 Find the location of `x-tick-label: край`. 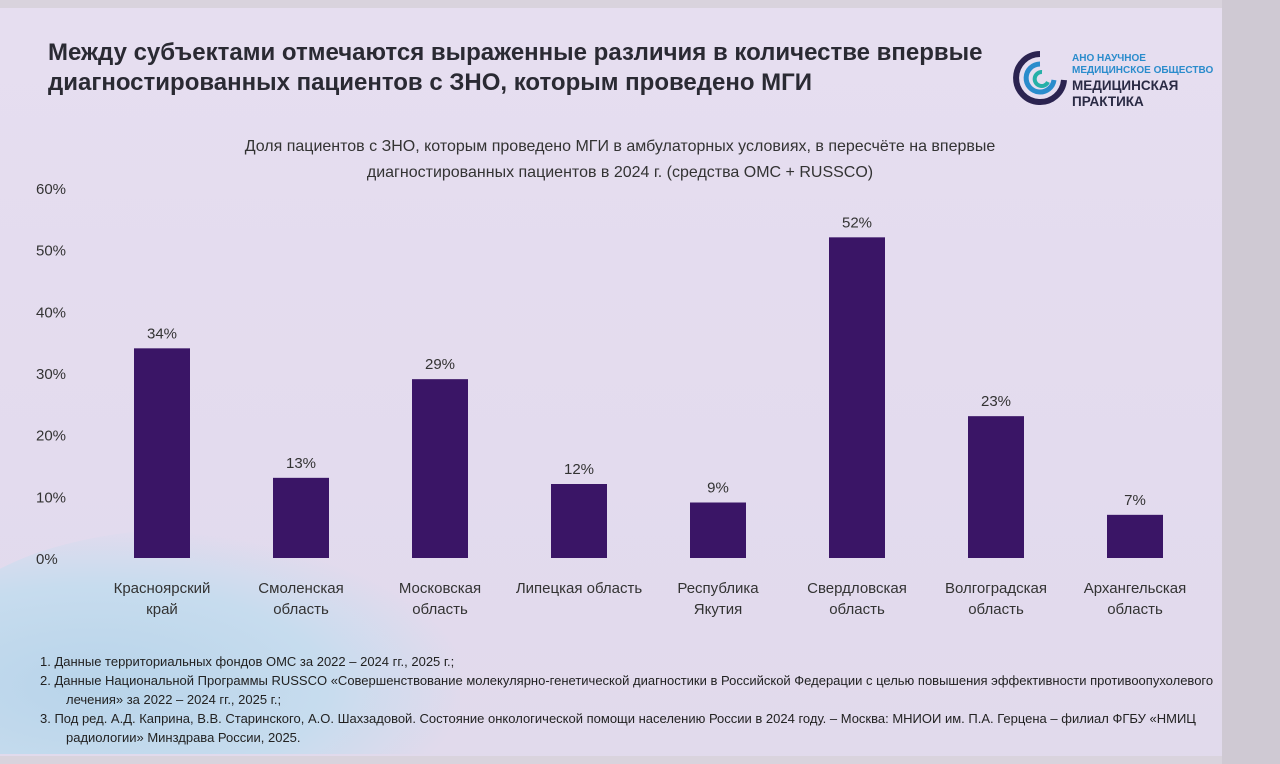

x-tick-label: край is located at coordinates (162, 609).